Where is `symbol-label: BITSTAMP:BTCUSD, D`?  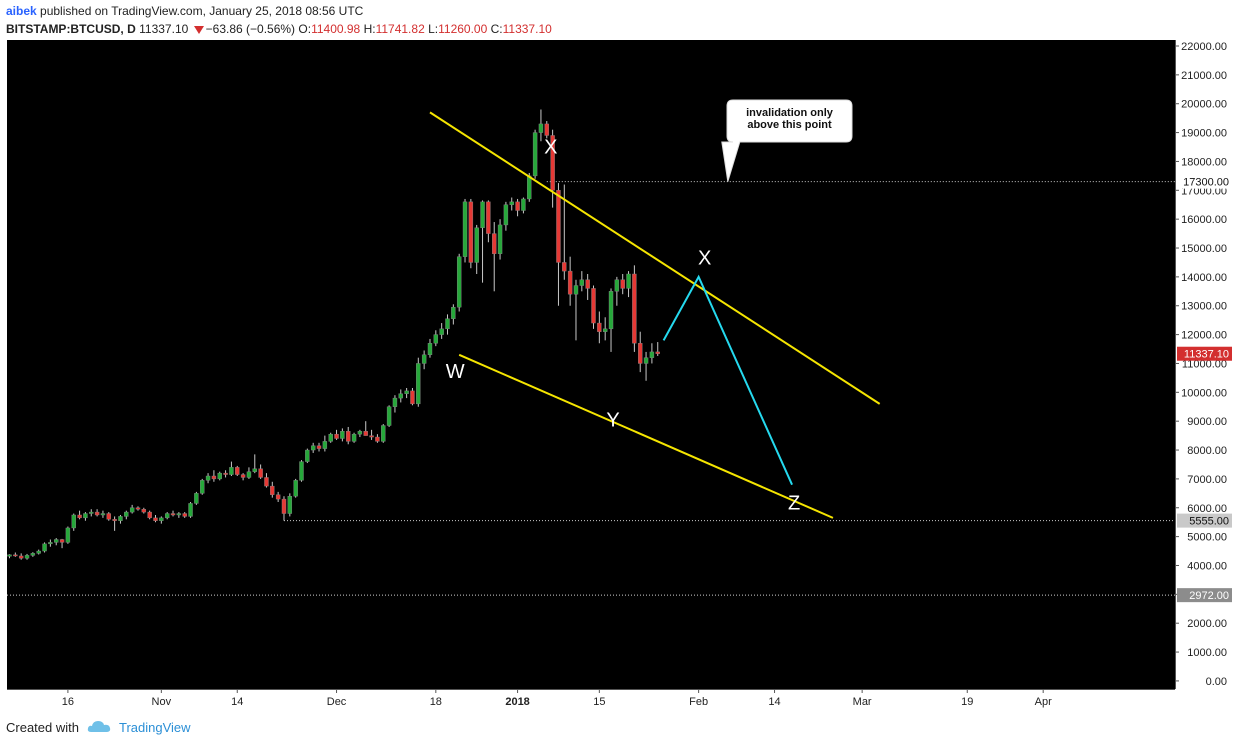
symbol-label: BITSTAMP:BTCUSD, D is located at coordinates (71, 29).